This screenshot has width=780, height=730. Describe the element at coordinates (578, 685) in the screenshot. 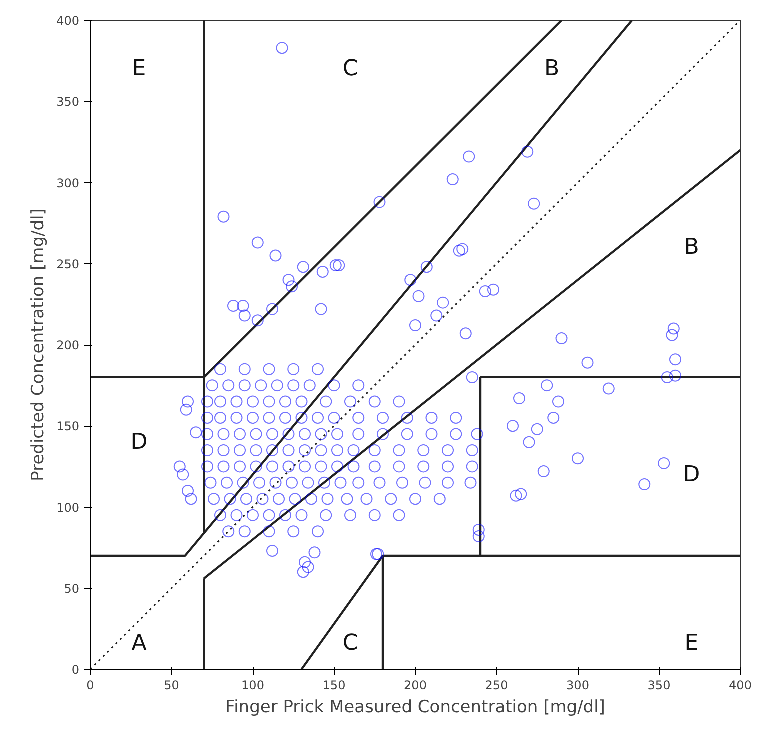

I see `x-tick-label: 300` at that location.